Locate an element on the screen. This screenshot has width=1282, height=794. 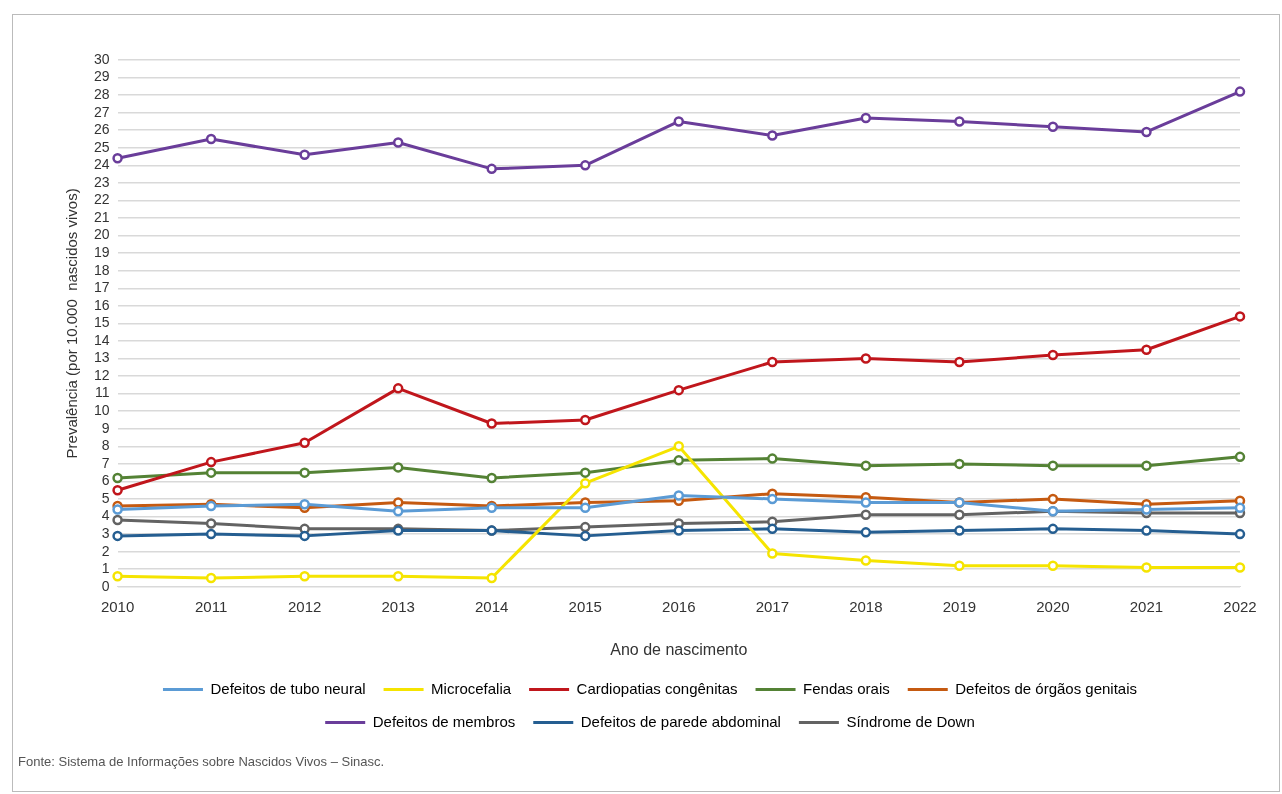
y-tick-label: 6 is located at coordinates (105, 480).